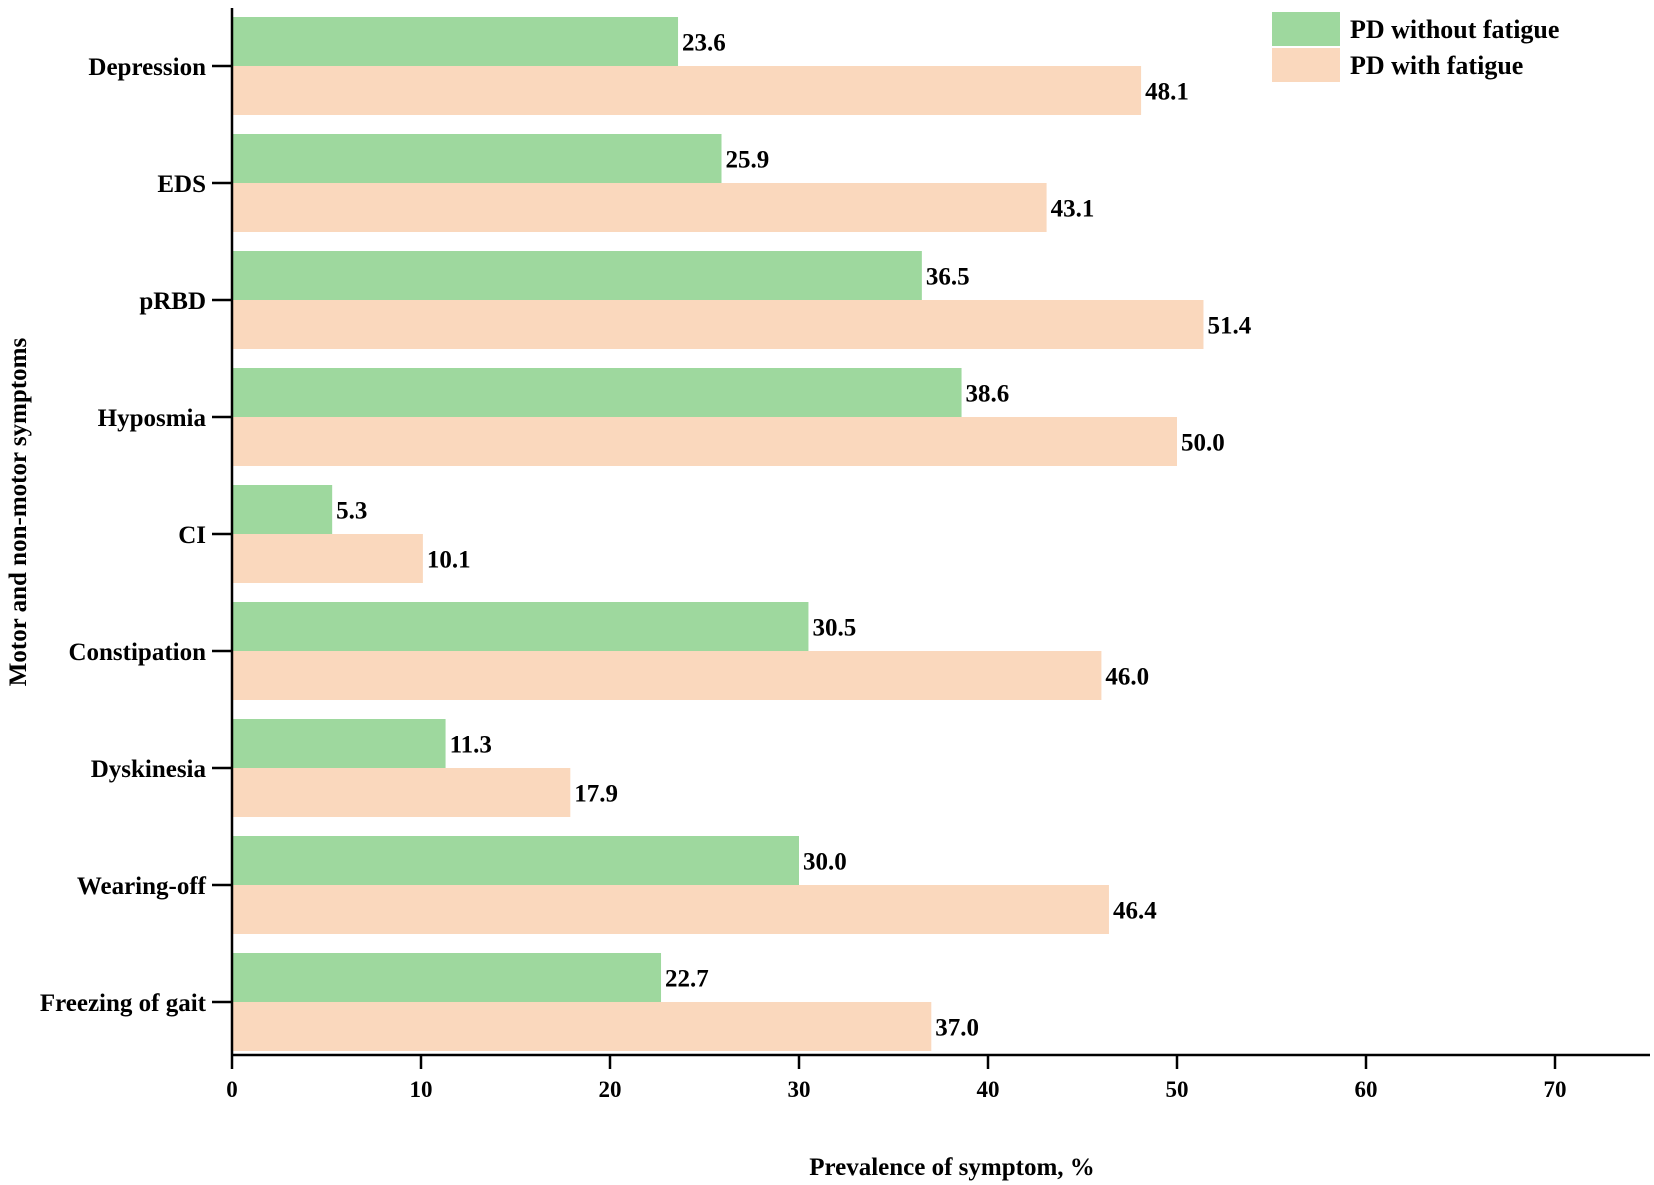  Describe the element at coordinates (1203, 443) in the screenshot. I see `value-label-hyposmia-with-fatigue: 50.0` at that location.